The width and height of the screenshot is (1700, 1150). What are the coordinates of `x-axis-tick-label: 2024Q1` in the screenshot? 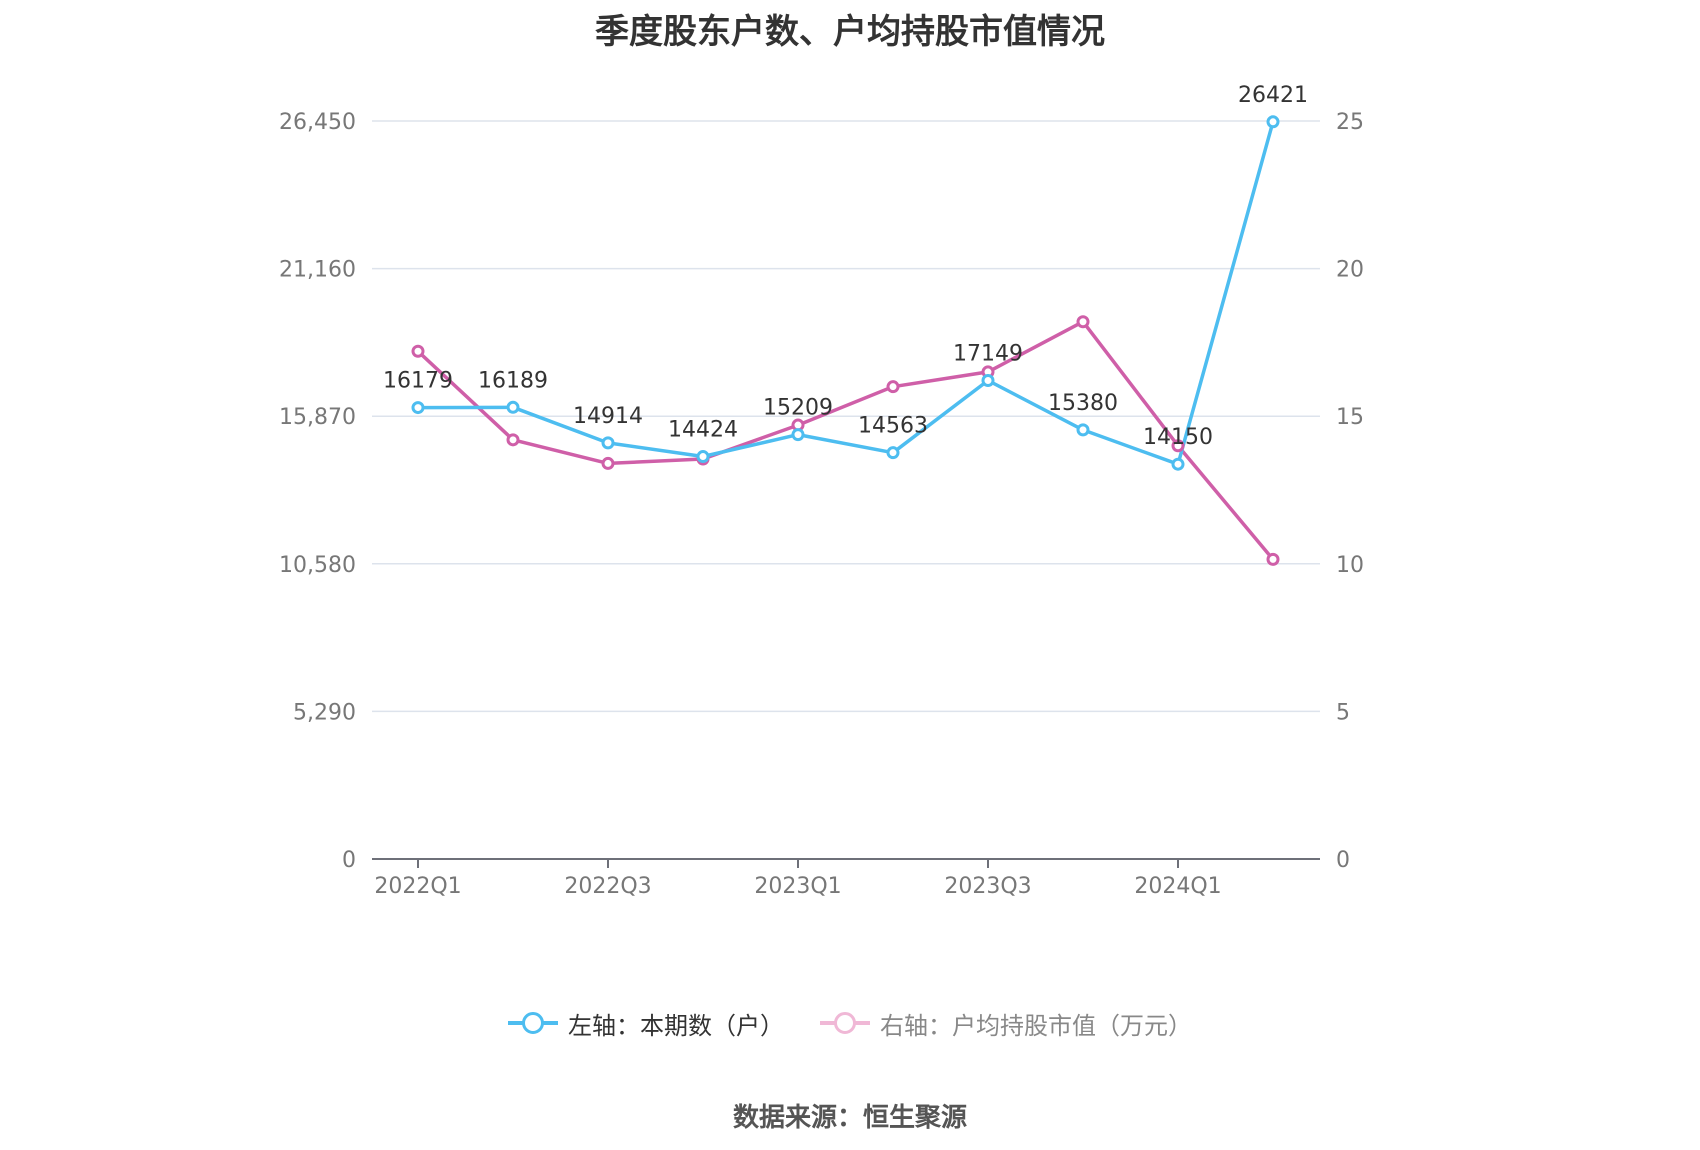 It's located at (1177, 886).